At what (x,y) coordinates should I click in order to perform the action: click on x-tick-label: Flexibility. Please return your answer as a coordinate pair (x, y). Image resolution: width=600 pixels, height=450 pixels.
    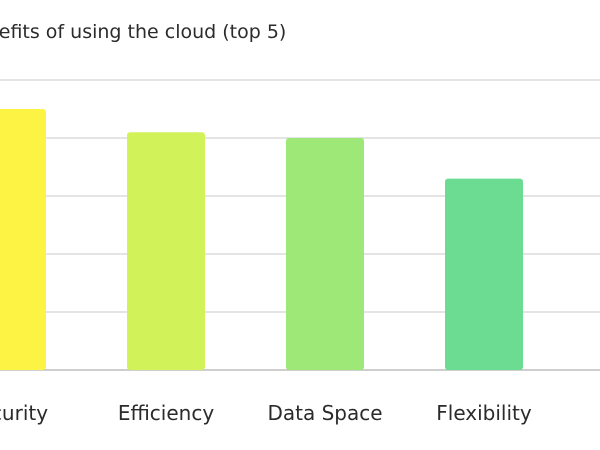
    Looking at the image, I should click on (484, 413).